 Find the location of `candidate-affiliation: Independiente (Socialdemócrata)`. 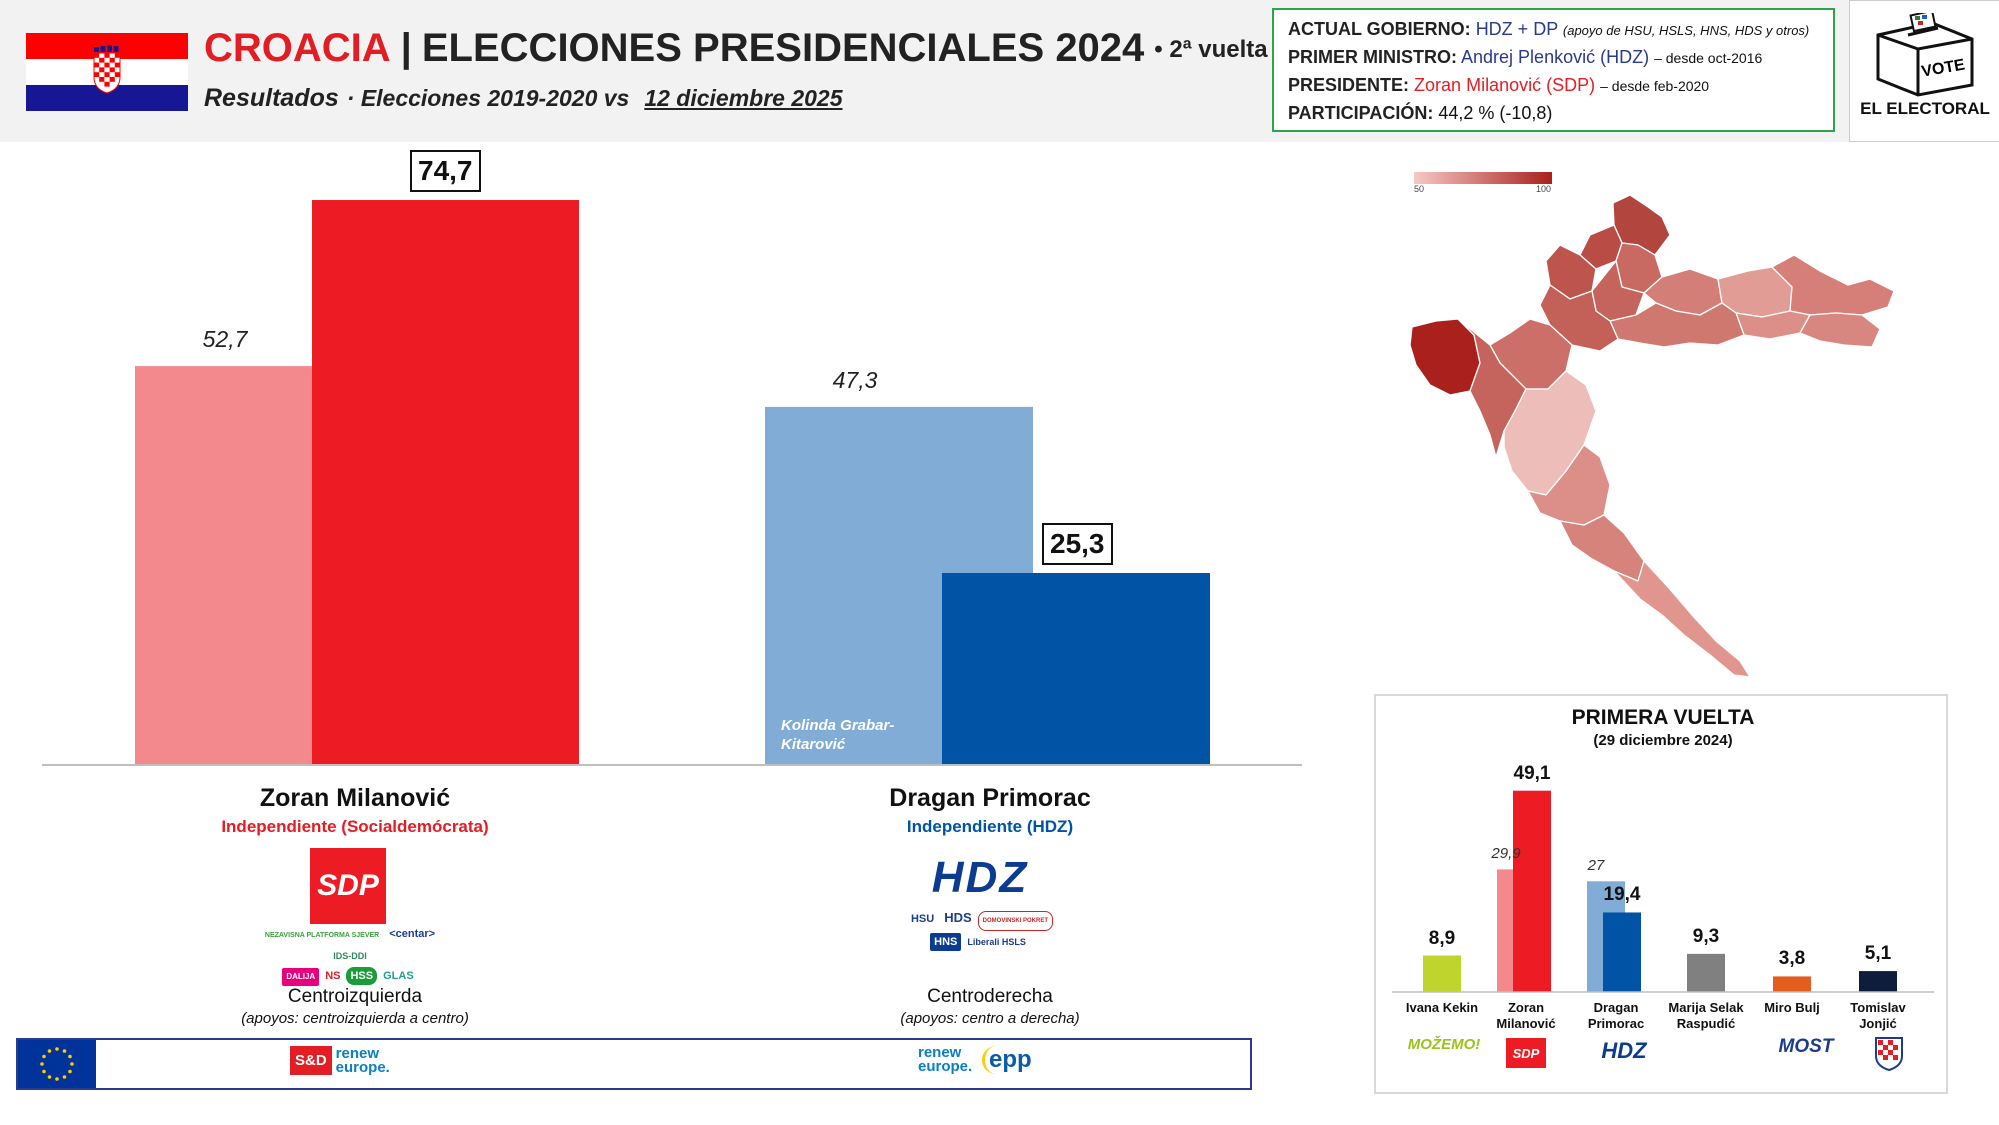

candidate-affiliation: Independiente (Socialdemócrata) is located at coordinates (355, 826).